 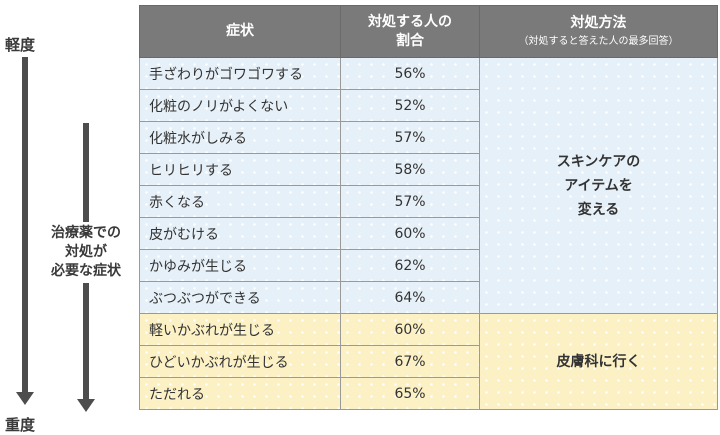 I want to click on table-row: ヒリヒリする 58%, so click(x=428, y=169).